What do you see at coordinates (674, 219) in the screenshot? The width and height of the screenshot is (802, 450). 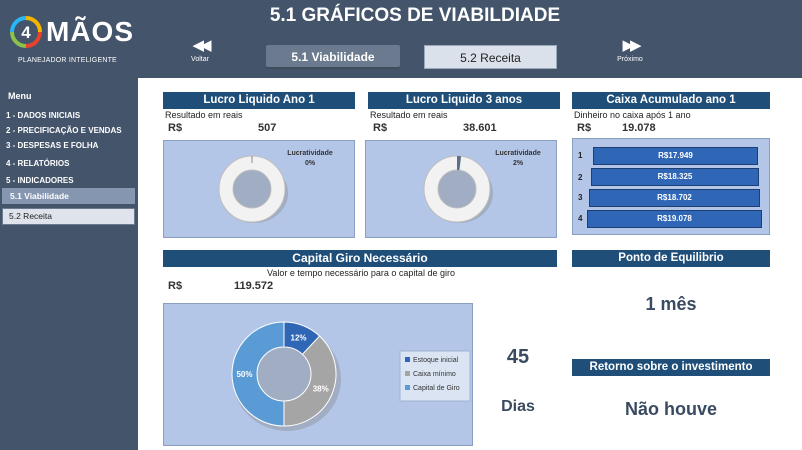 I see `caixa-bar: R$19.078` at bounding box center [674, 219].